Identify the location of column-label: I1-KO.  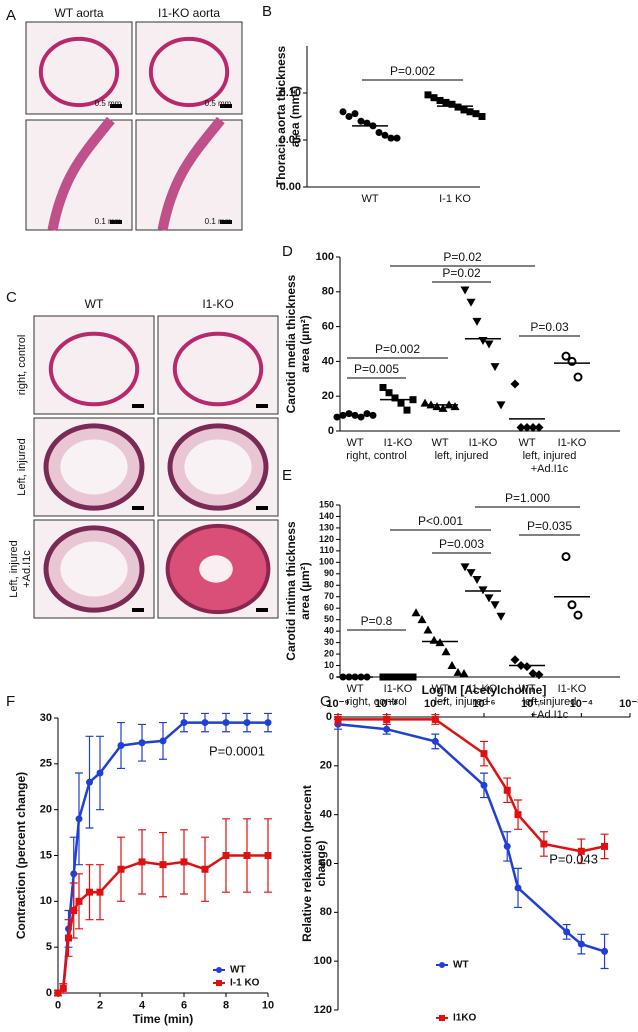
(217, 304).